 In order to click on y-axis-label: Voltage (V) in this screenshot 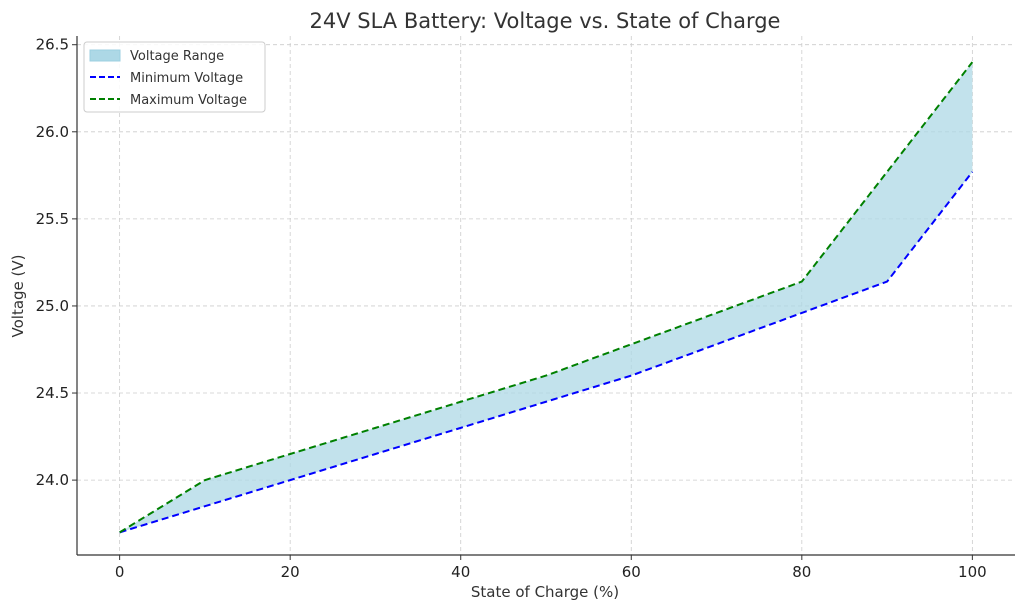, I will do `click(18, 296)`.